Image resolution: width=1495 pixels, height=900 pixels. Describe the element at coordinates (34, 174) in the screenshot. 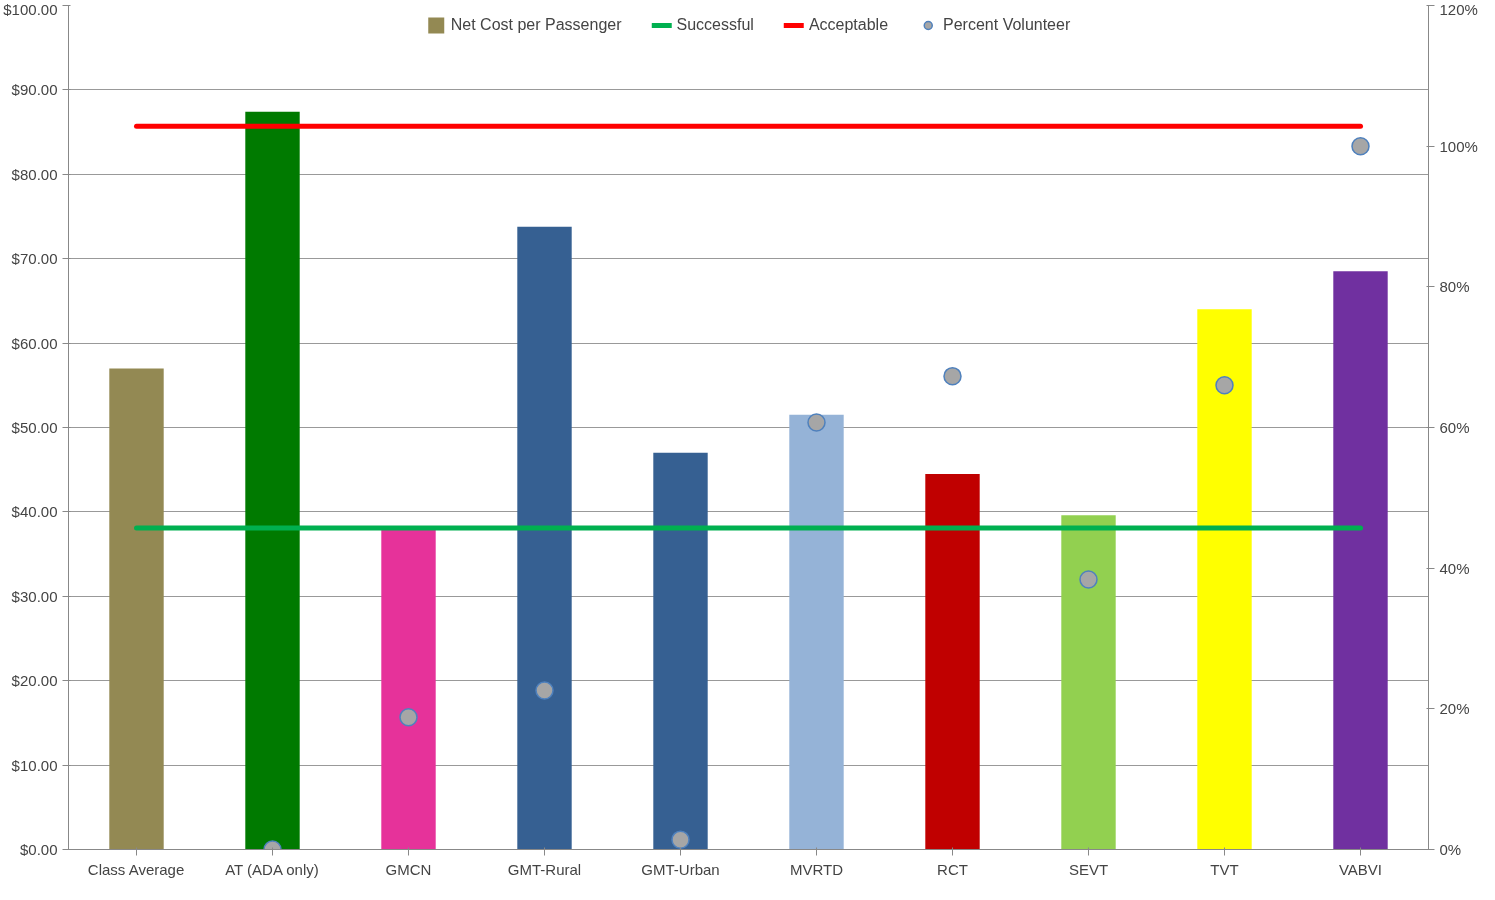

I see `y-tick-label: $80.00` at that location.